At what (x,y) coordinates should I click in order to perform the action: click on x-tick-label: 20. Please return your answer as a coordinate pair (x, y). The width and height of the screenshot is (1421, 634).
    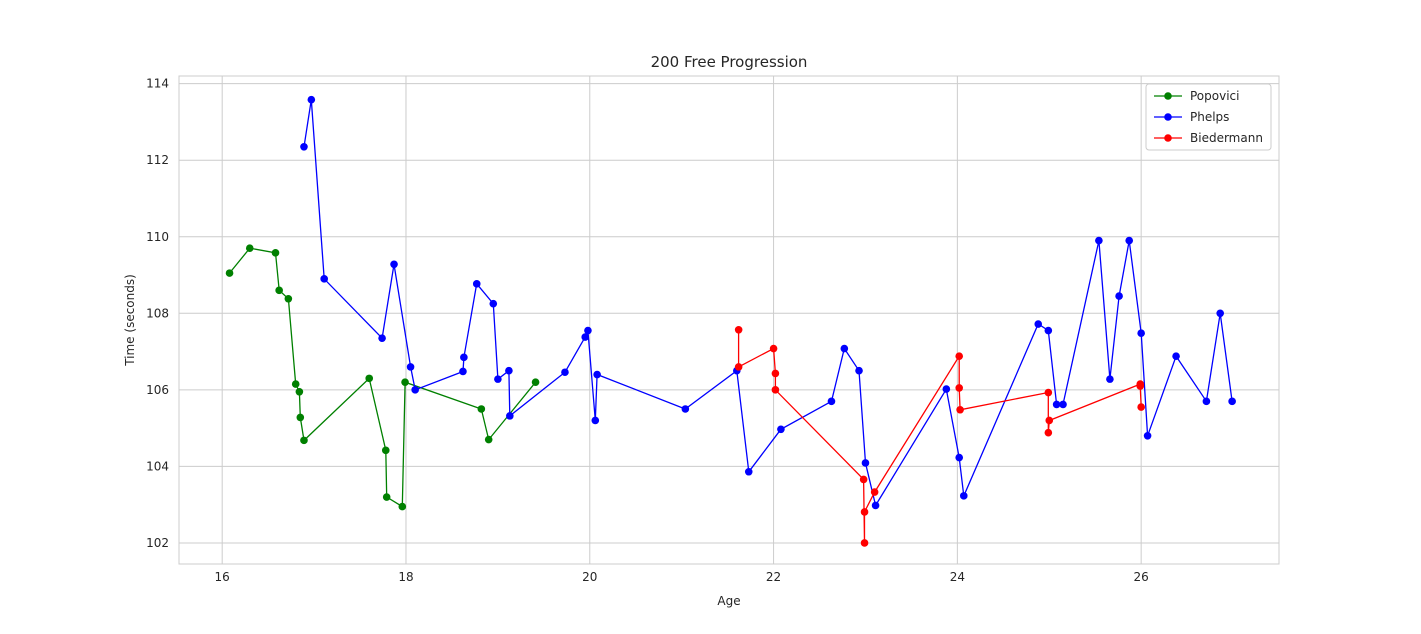
    Looking at the image, I should click on (589, 577).